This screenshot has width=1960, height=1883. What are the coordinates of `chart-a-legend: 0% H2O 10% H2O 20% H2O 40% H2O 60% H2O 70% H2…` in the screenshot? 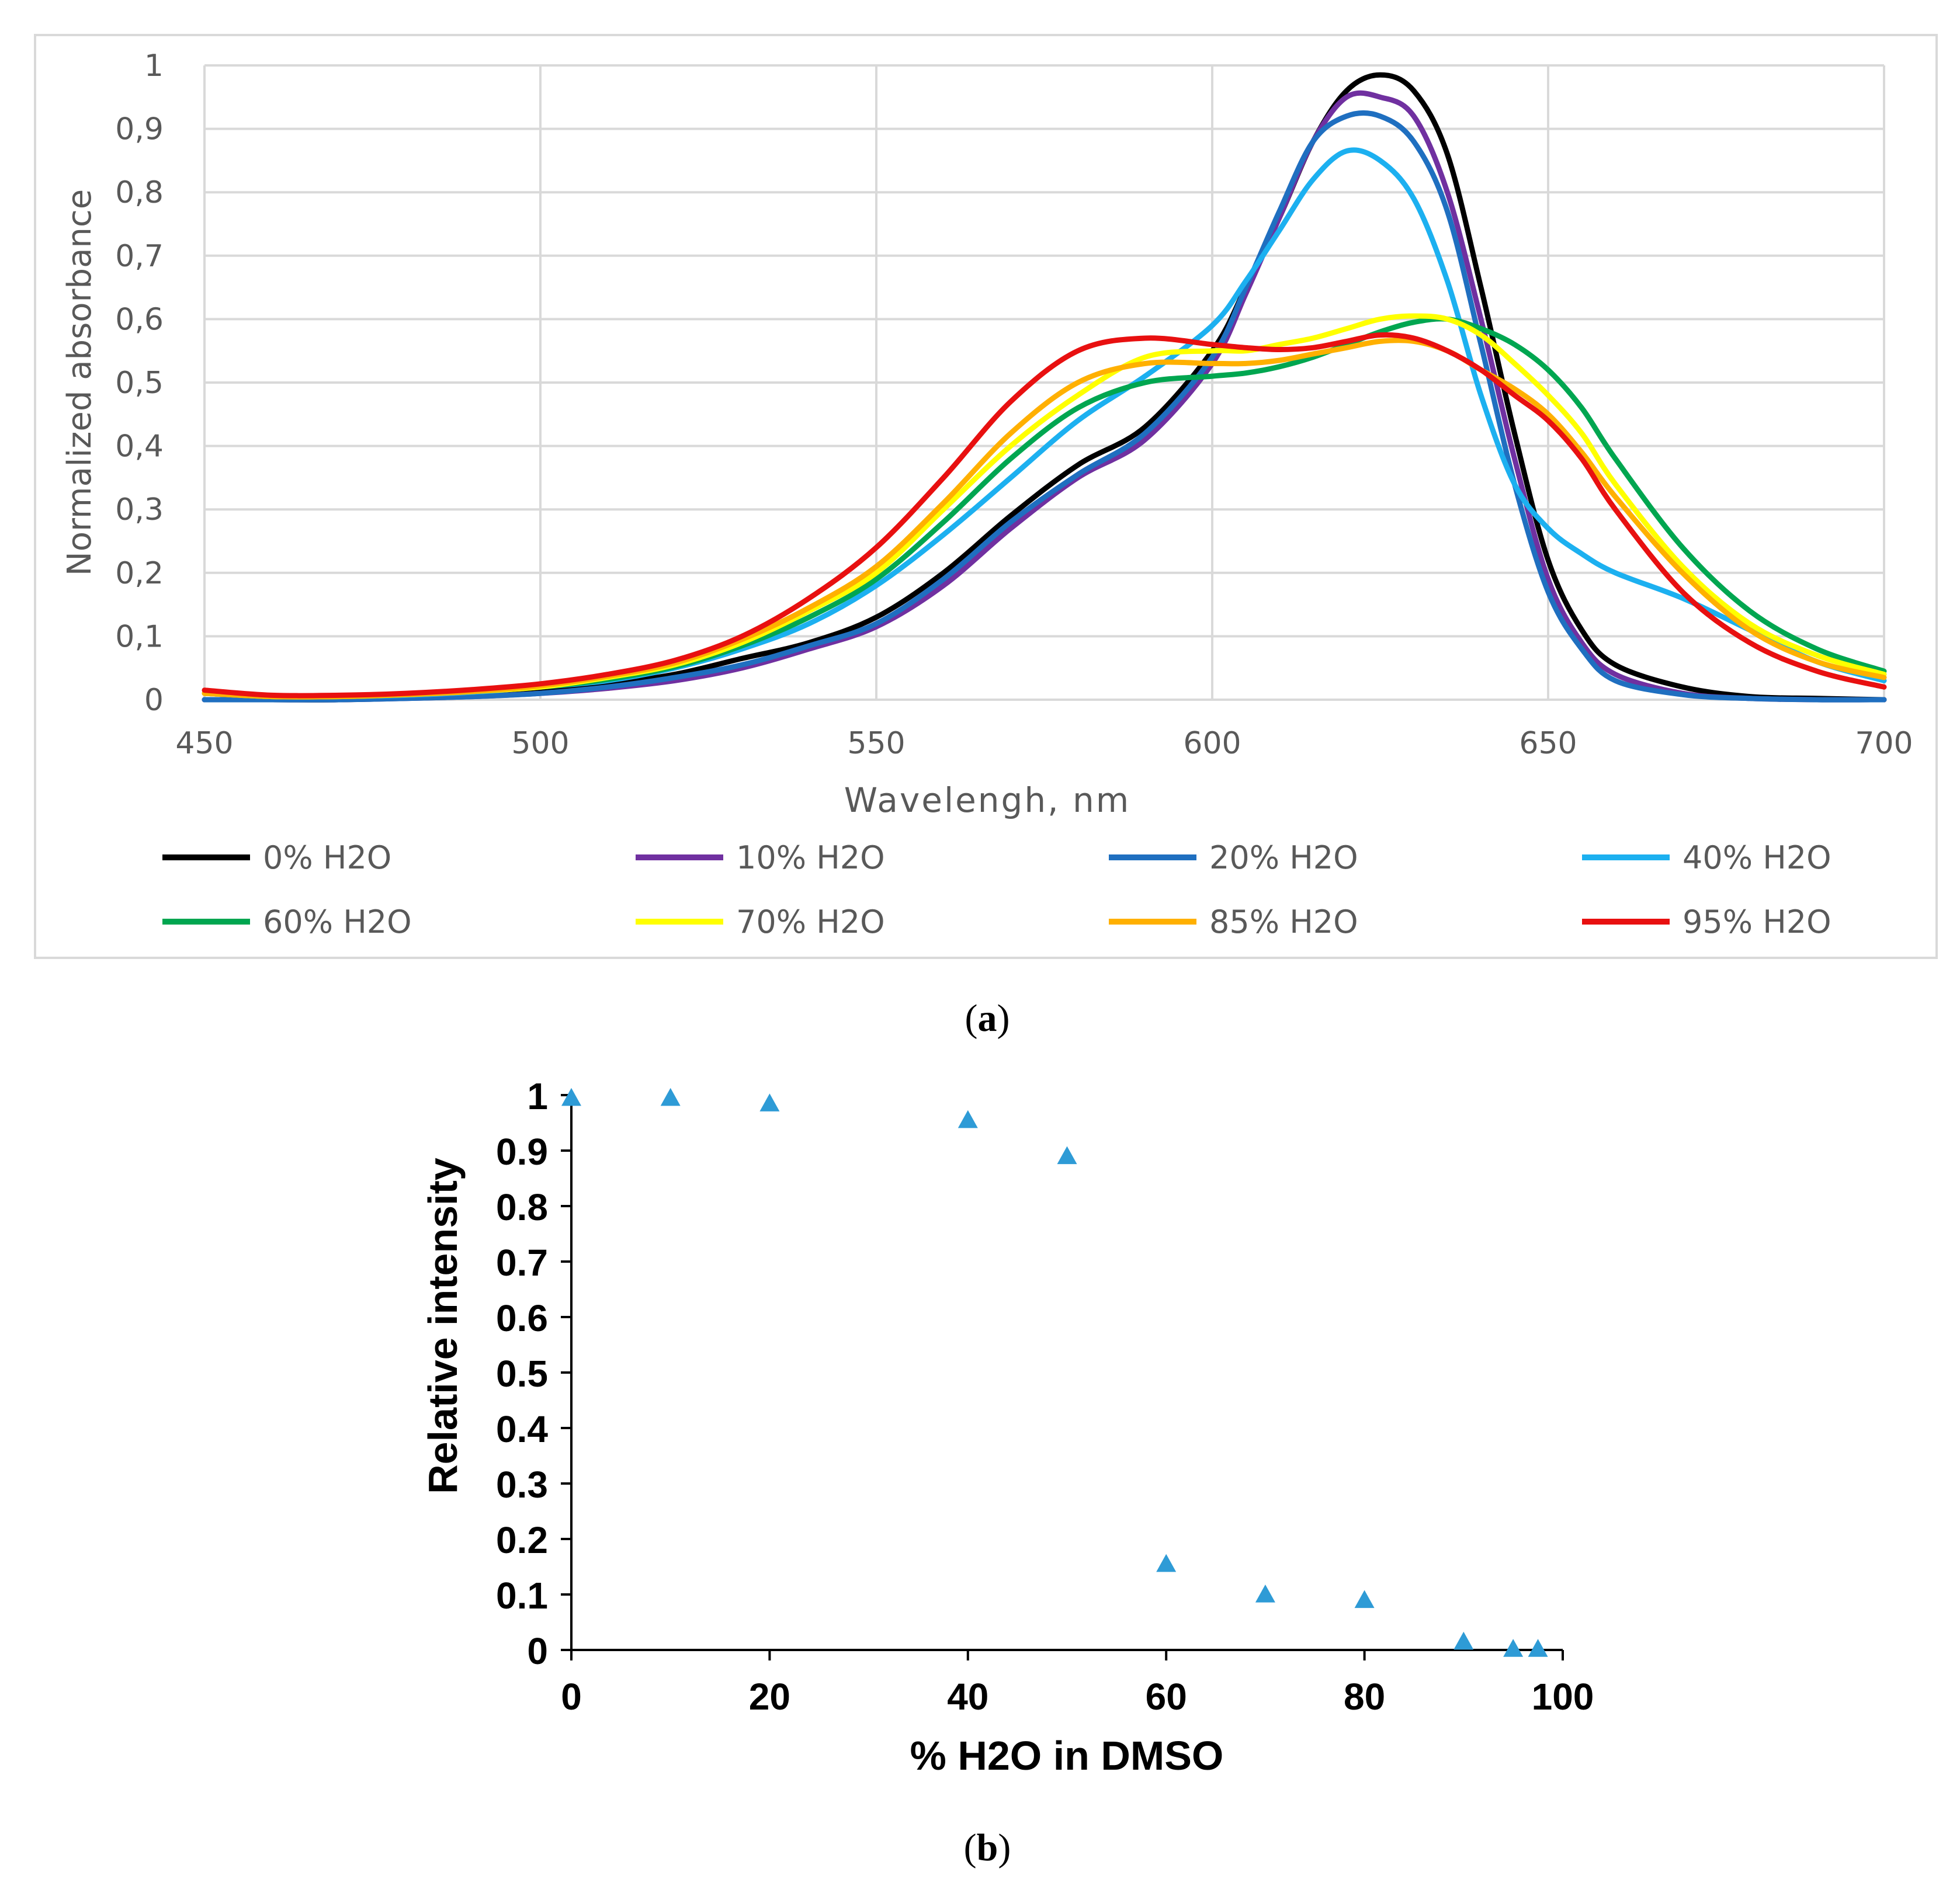 It's located at (996, 889).